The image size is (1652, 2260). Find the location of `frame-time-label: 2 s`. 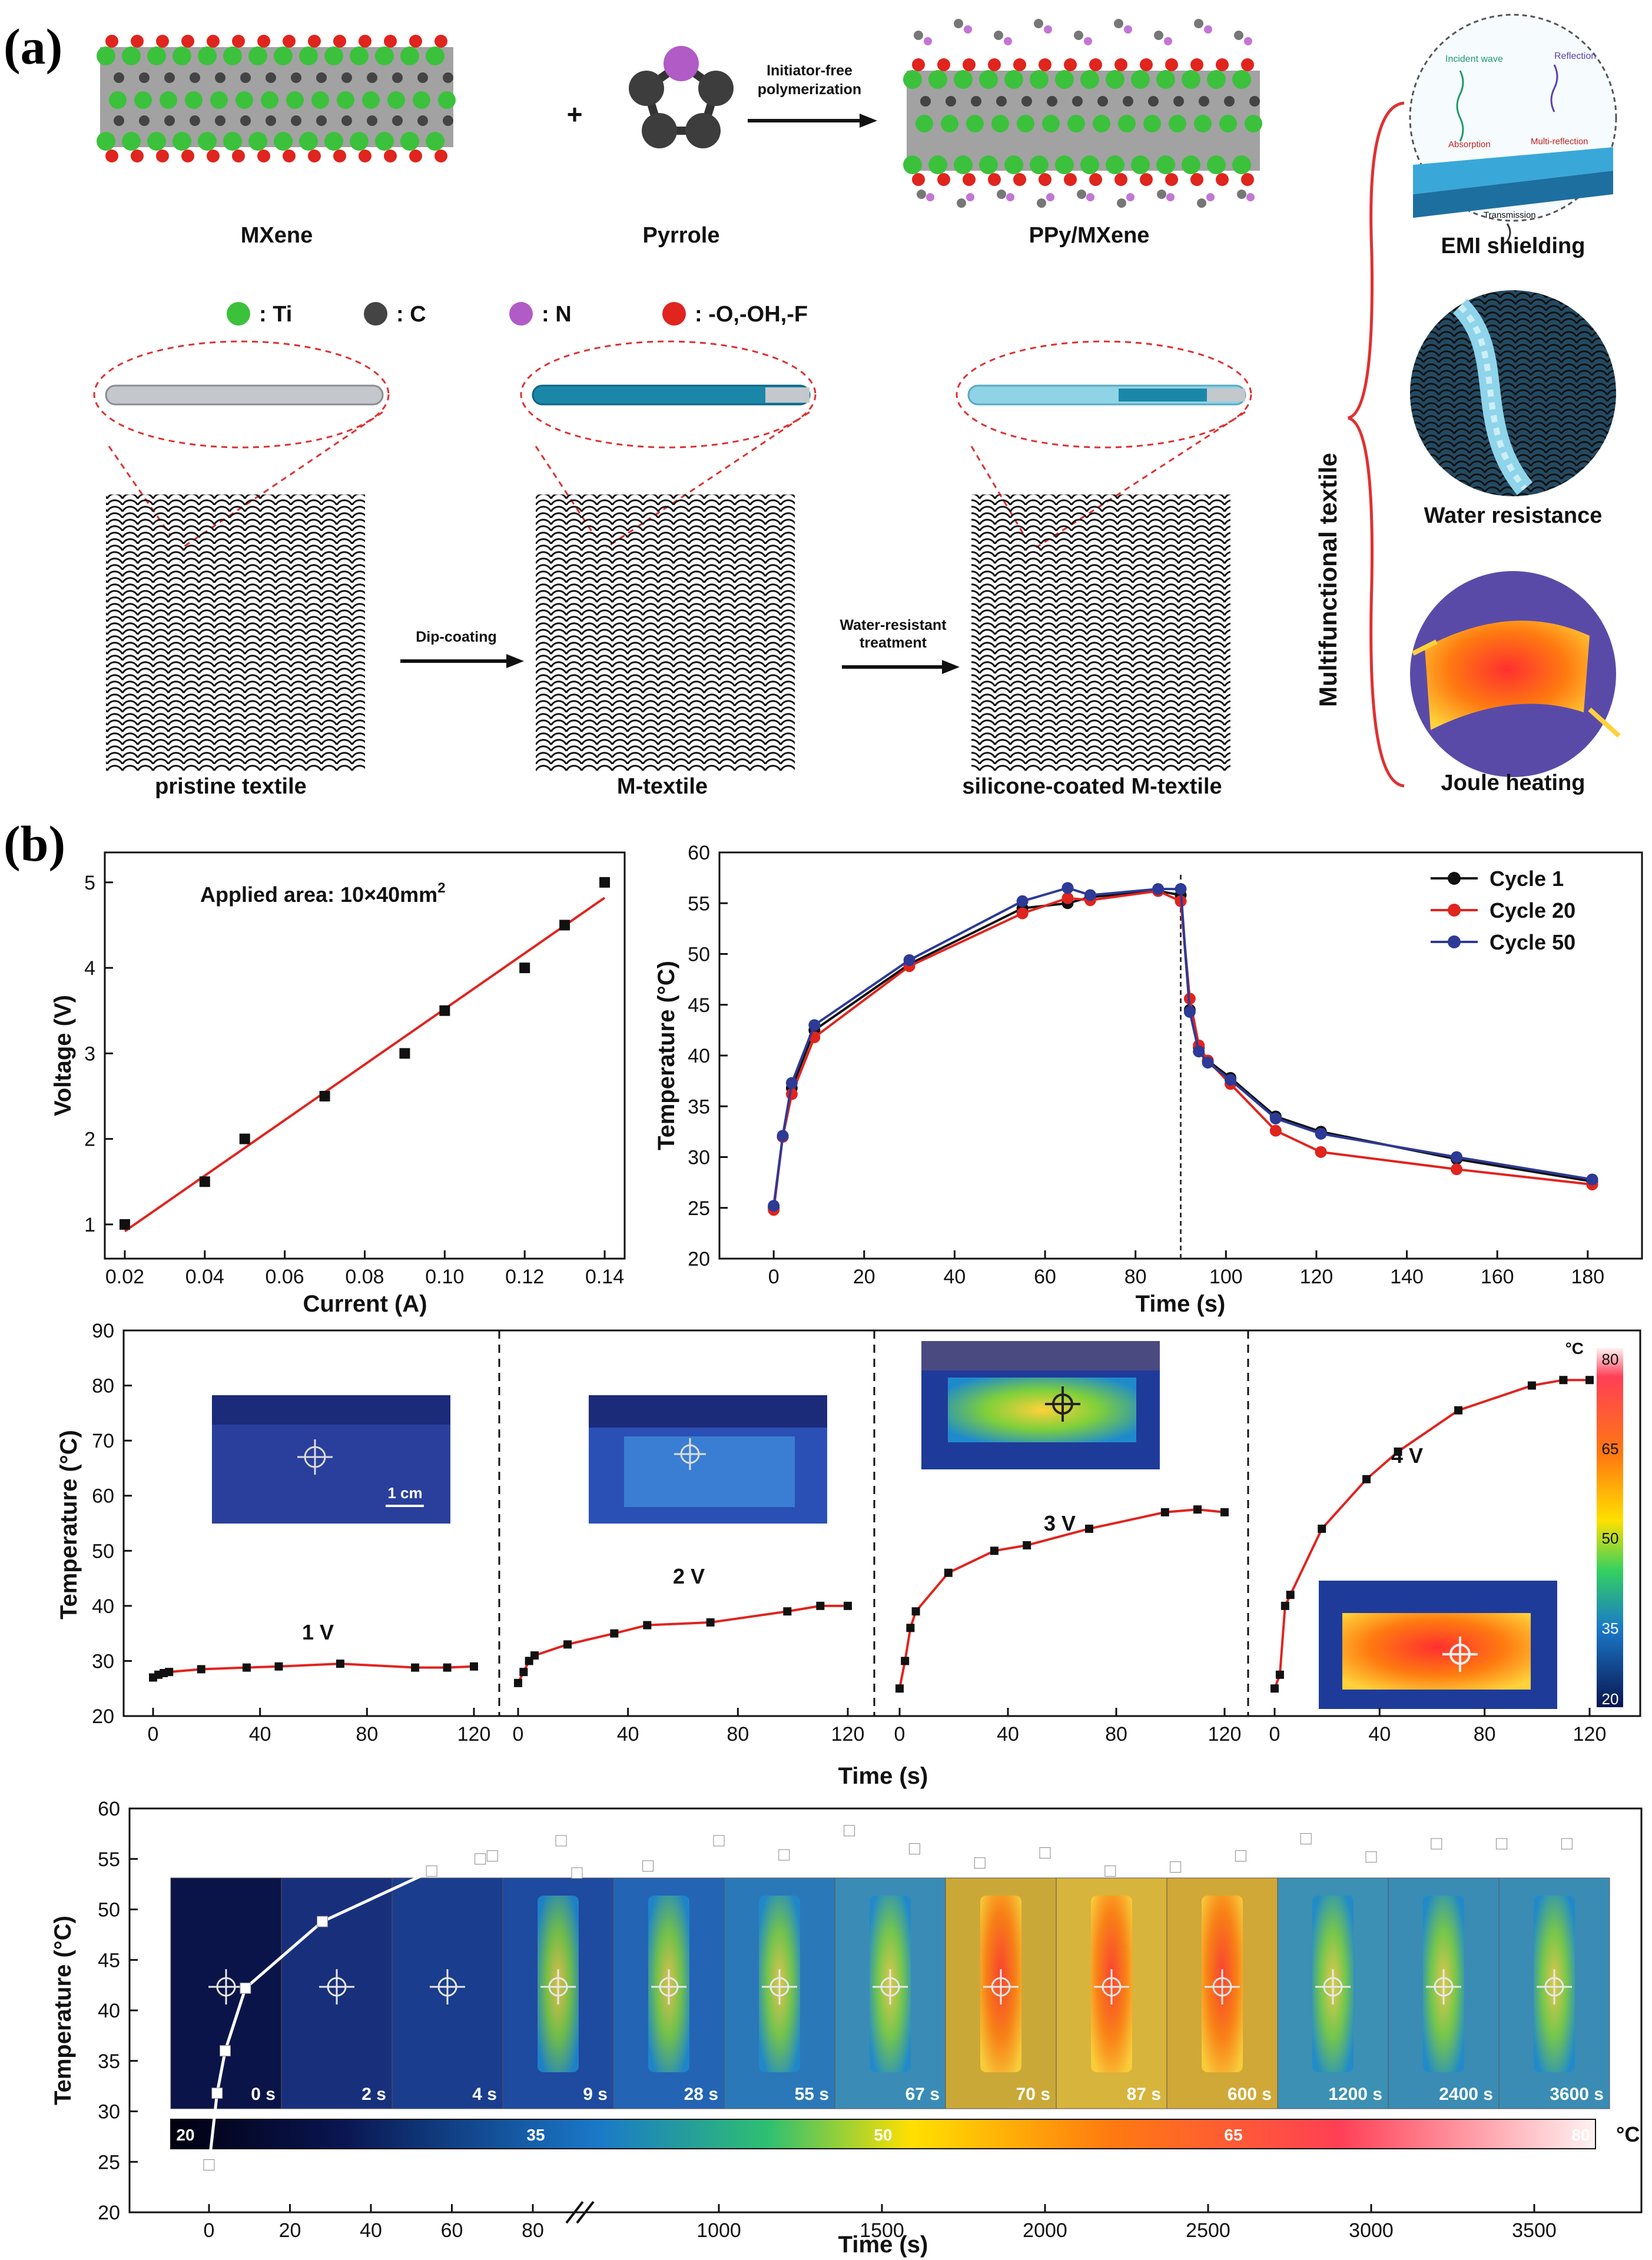

frame-time-label: 2 s is located at coordinates (373, 2094).